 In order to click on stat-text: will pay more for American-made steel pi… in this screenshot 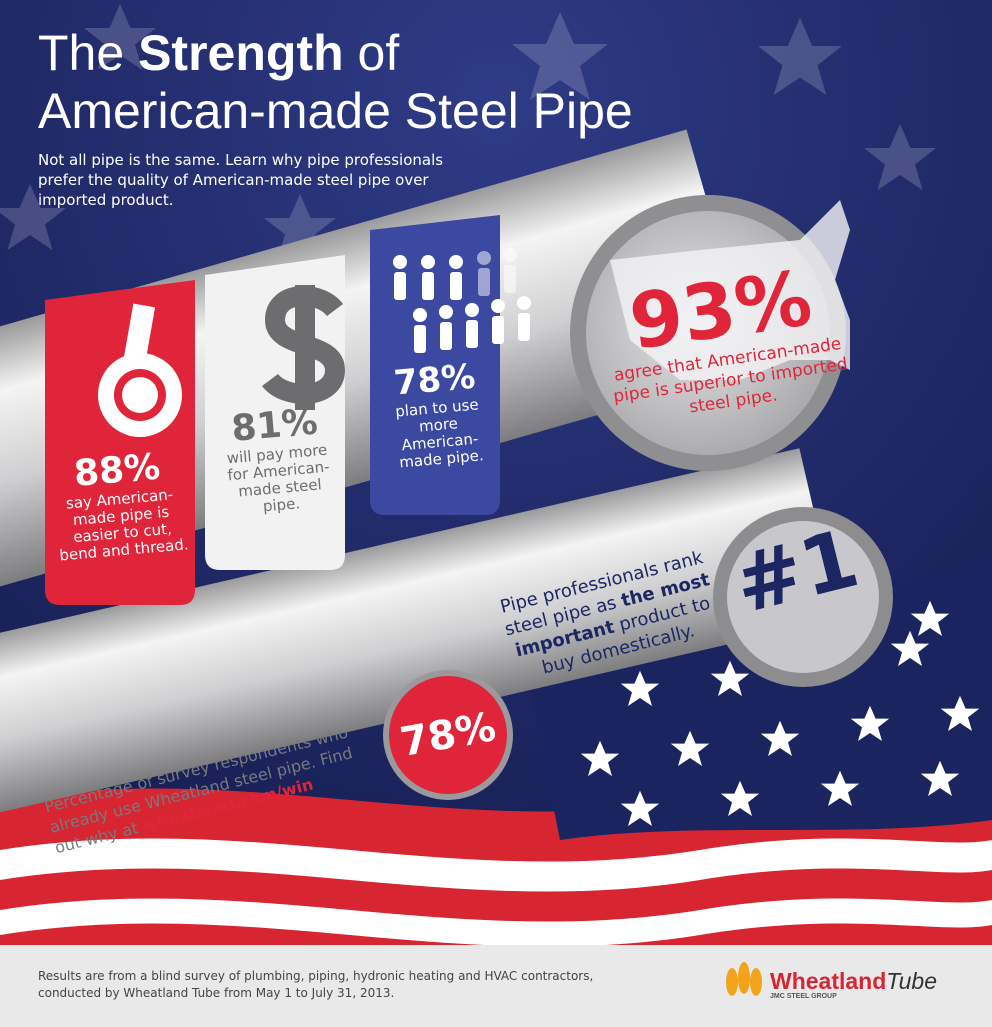, I will do `click(278, 478)`.